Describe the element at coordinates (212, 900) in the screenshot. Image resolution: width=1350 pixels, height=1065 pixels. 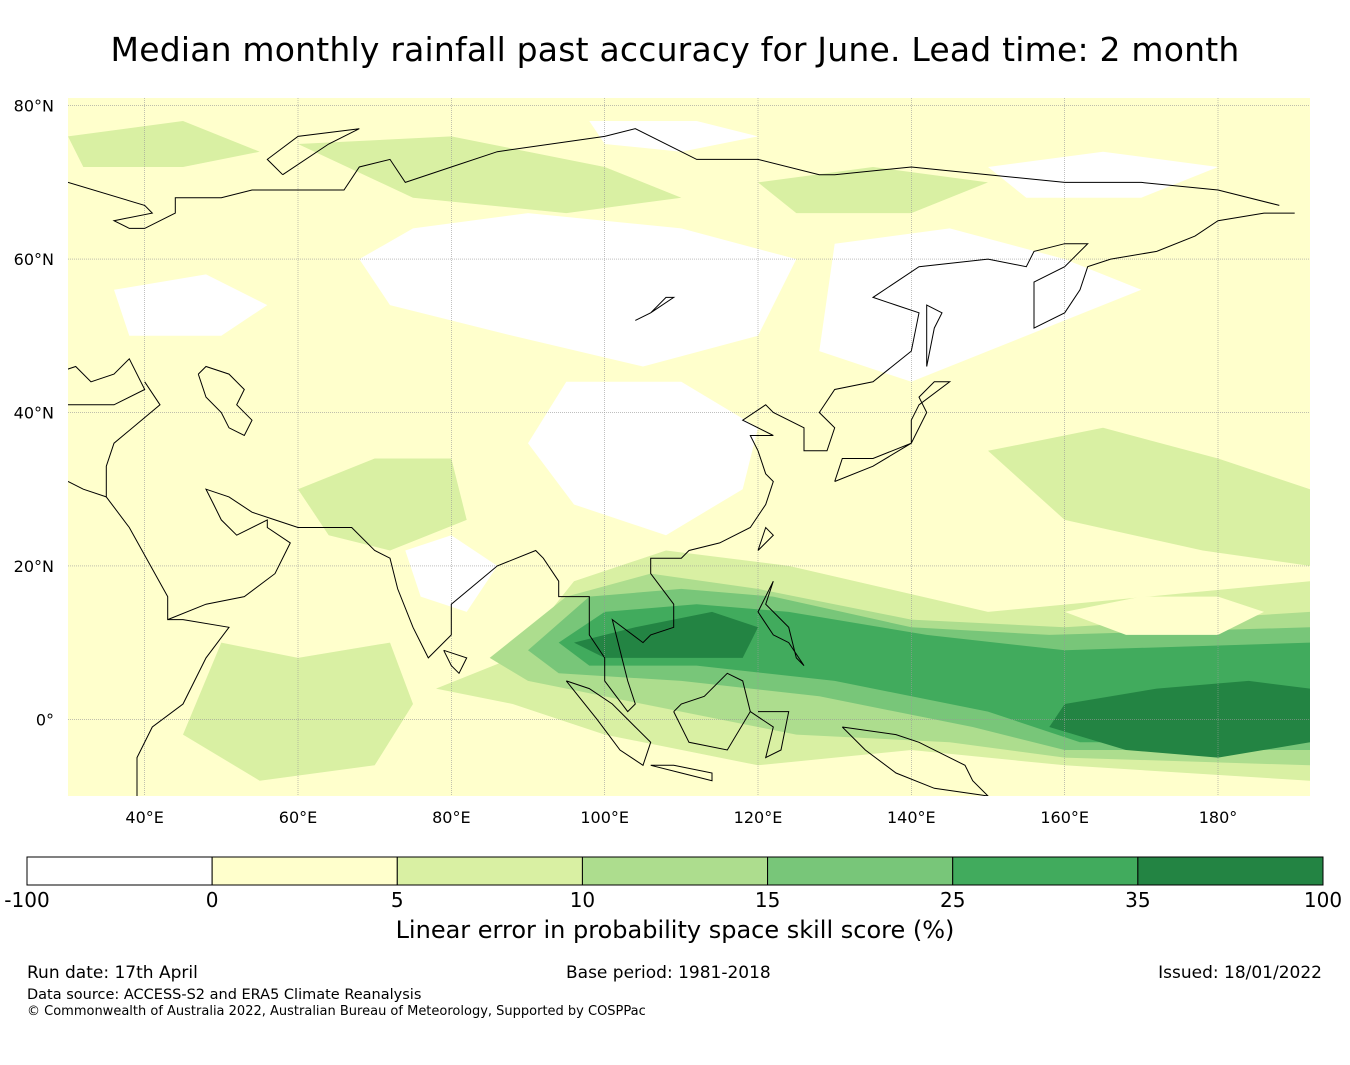
I see `colorbar-tick-label: 0` at that location.